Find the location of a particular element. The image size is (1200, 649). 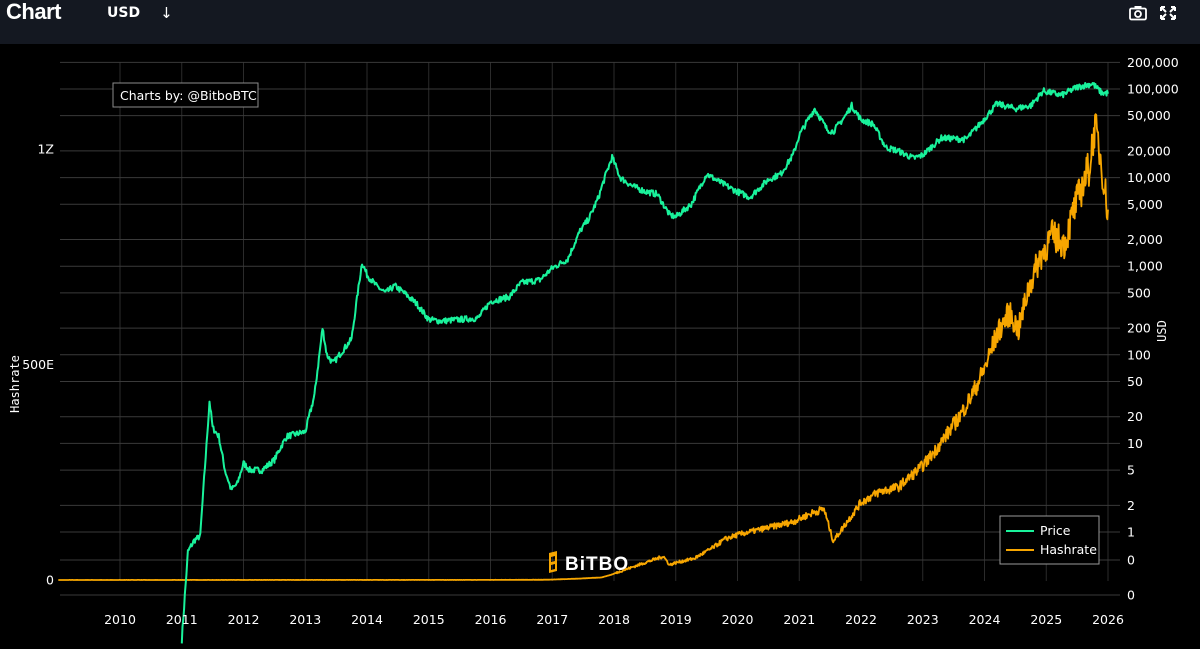

bitbo-logo-icon is located at coordinates (553, 562).